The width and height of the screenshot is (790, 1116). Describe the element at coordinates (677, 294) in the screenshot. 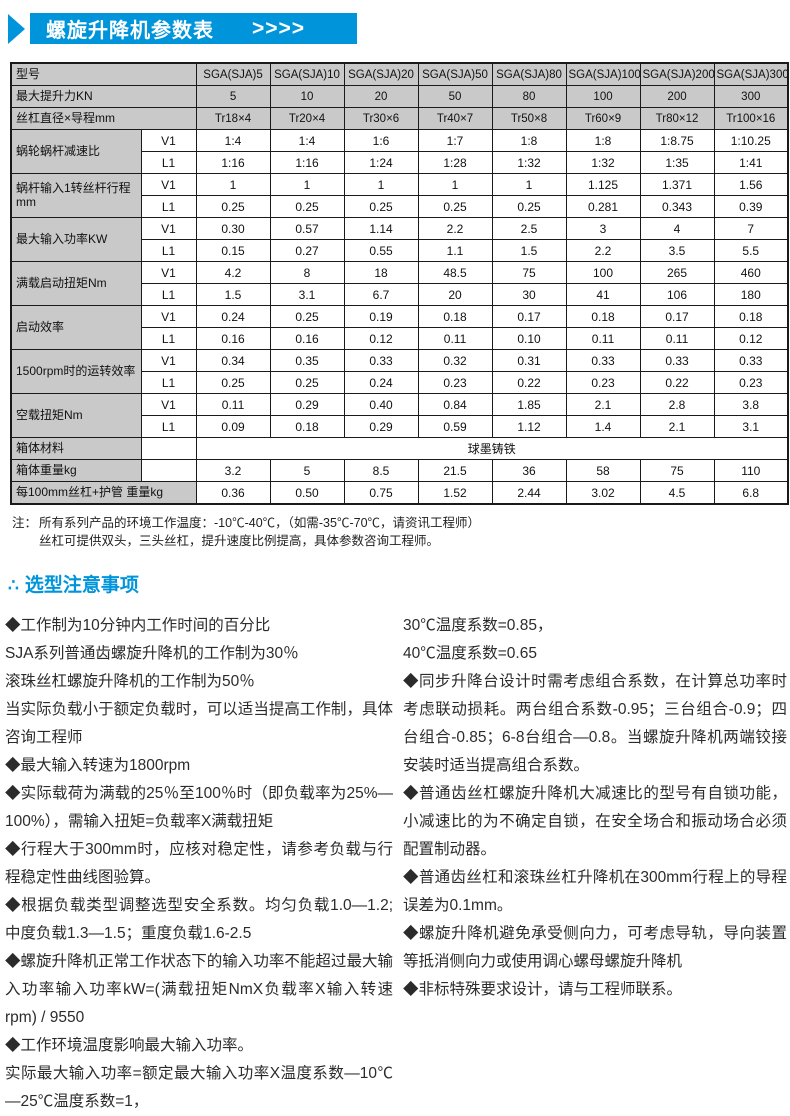

I see `value-cell: 106` at that location.